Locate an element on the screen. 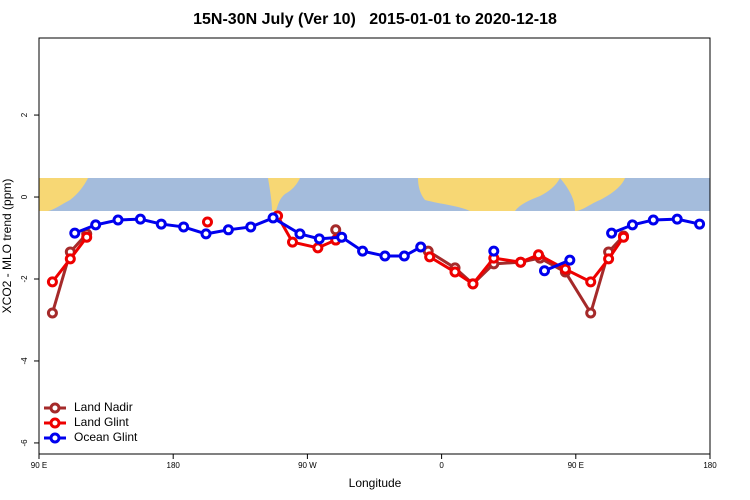 This screenshot has height=500, width=750. x-tick-label: 0 is located at coordinates (441, 465).